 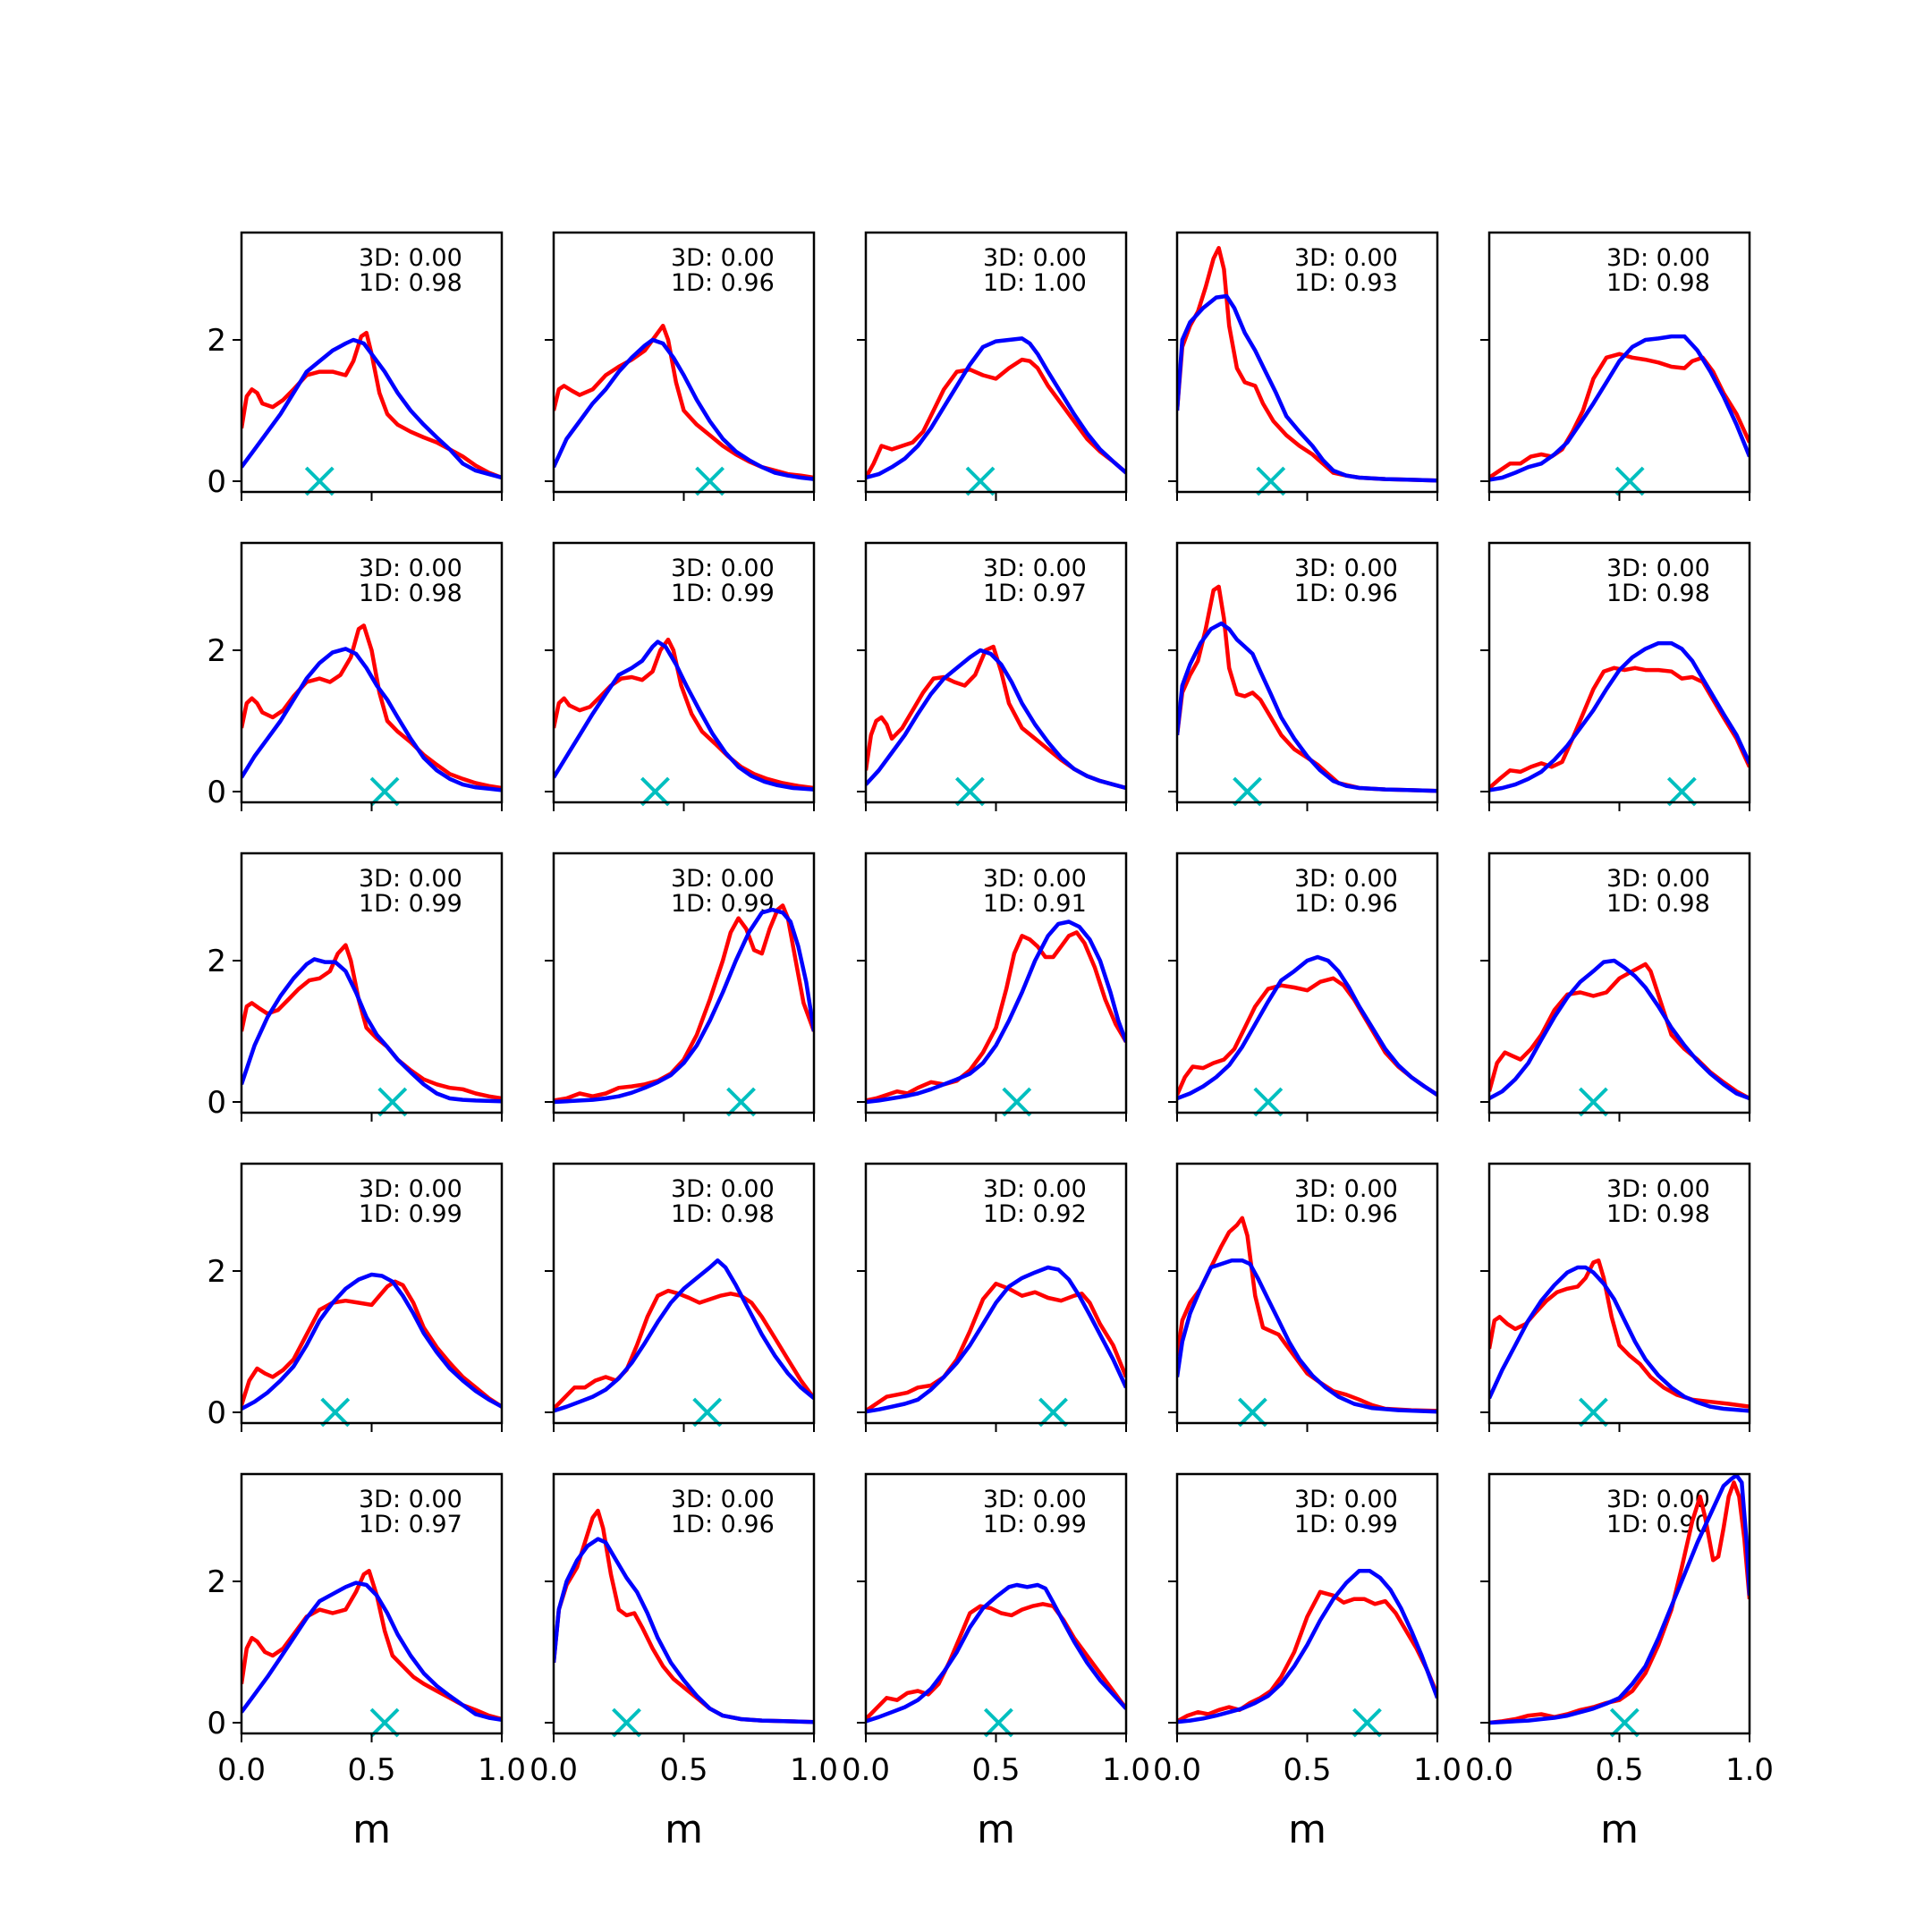 What do you see at coordinates (1035, 283) in the screenshot?
I see `annotation-1d: 1D: 1.00` at bounding box center [1035, 283].